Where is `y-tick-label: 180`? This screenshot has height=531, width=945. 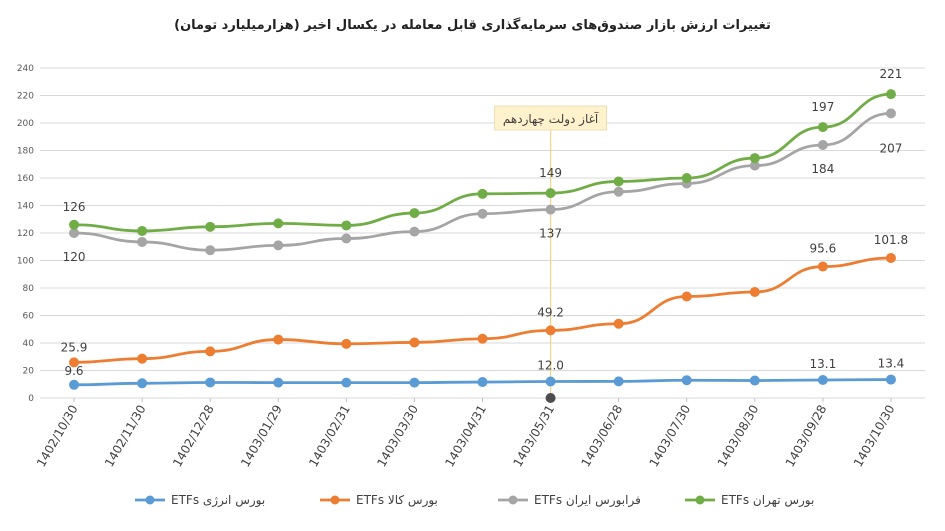 y-tick-label: 180 is located at coordinates (25, 152).